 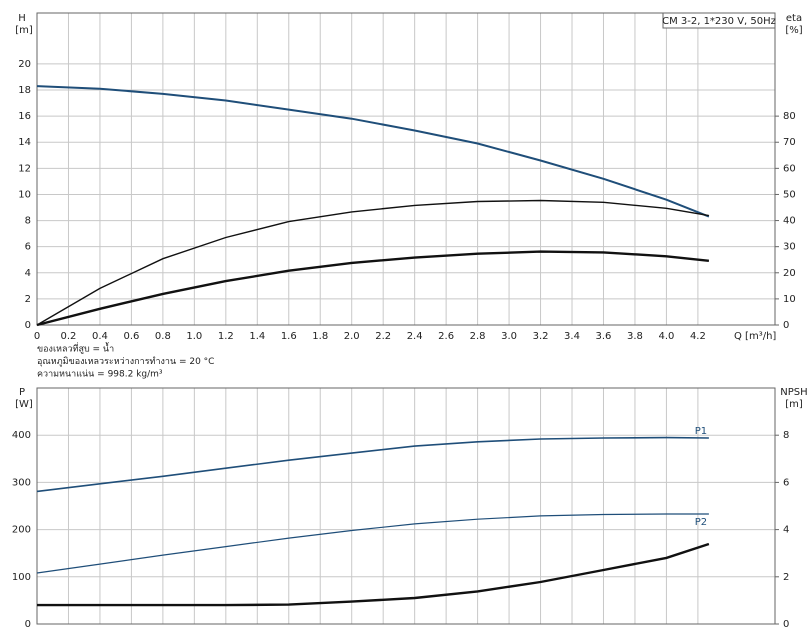 I want to click on y-tick-label: 8, so click(x=28, y=221).